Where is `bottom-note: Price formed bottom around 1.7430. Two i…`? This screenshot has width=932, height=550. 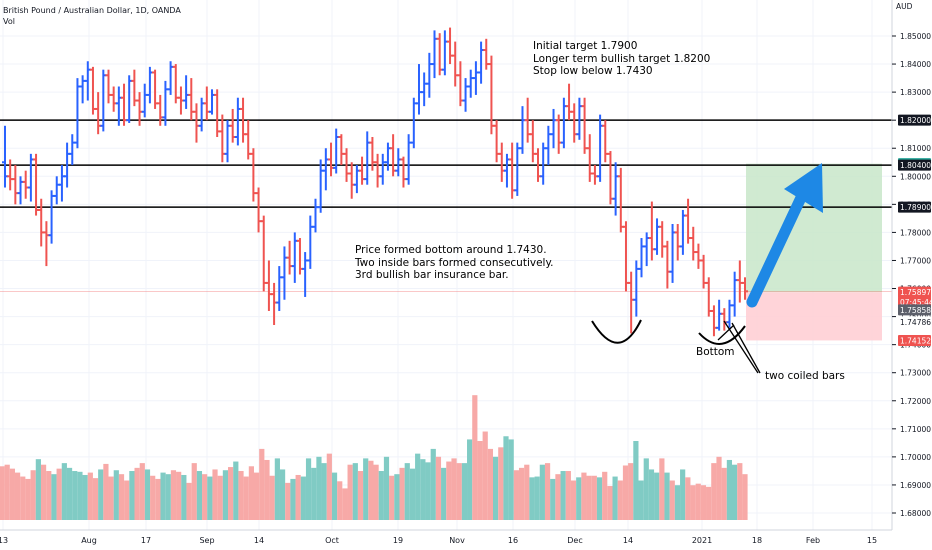 bottom-note: Price formed bottom around 1.7430. Two i… is located at coordinates (454, 263).